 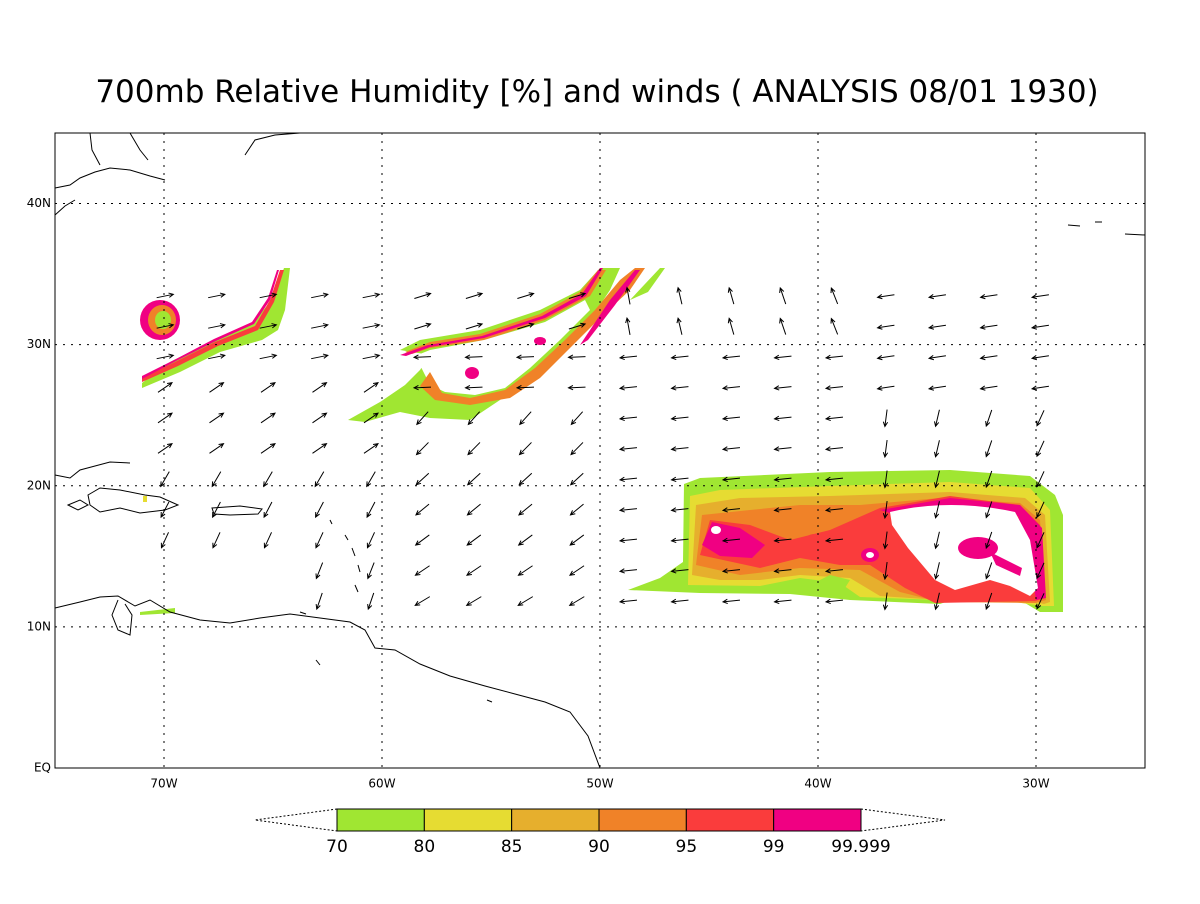 What do you see at coordinates (817, 784) in the screenshot?
I see `x-tick-label: 40W` at bounding box center [817, 784].